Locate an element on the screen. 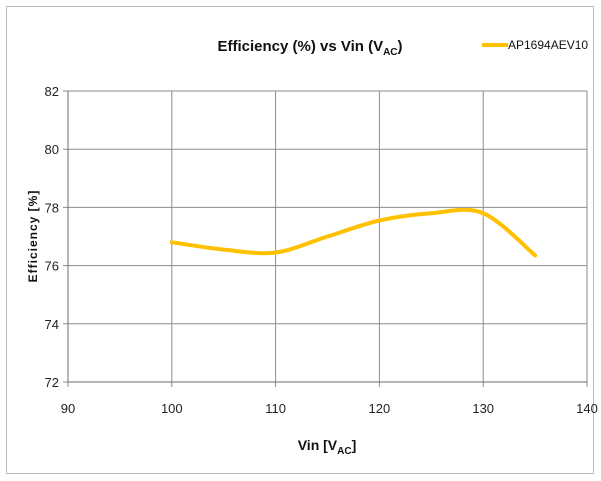  legend: AP1694AEV10 is located at coordinates (535, 45).